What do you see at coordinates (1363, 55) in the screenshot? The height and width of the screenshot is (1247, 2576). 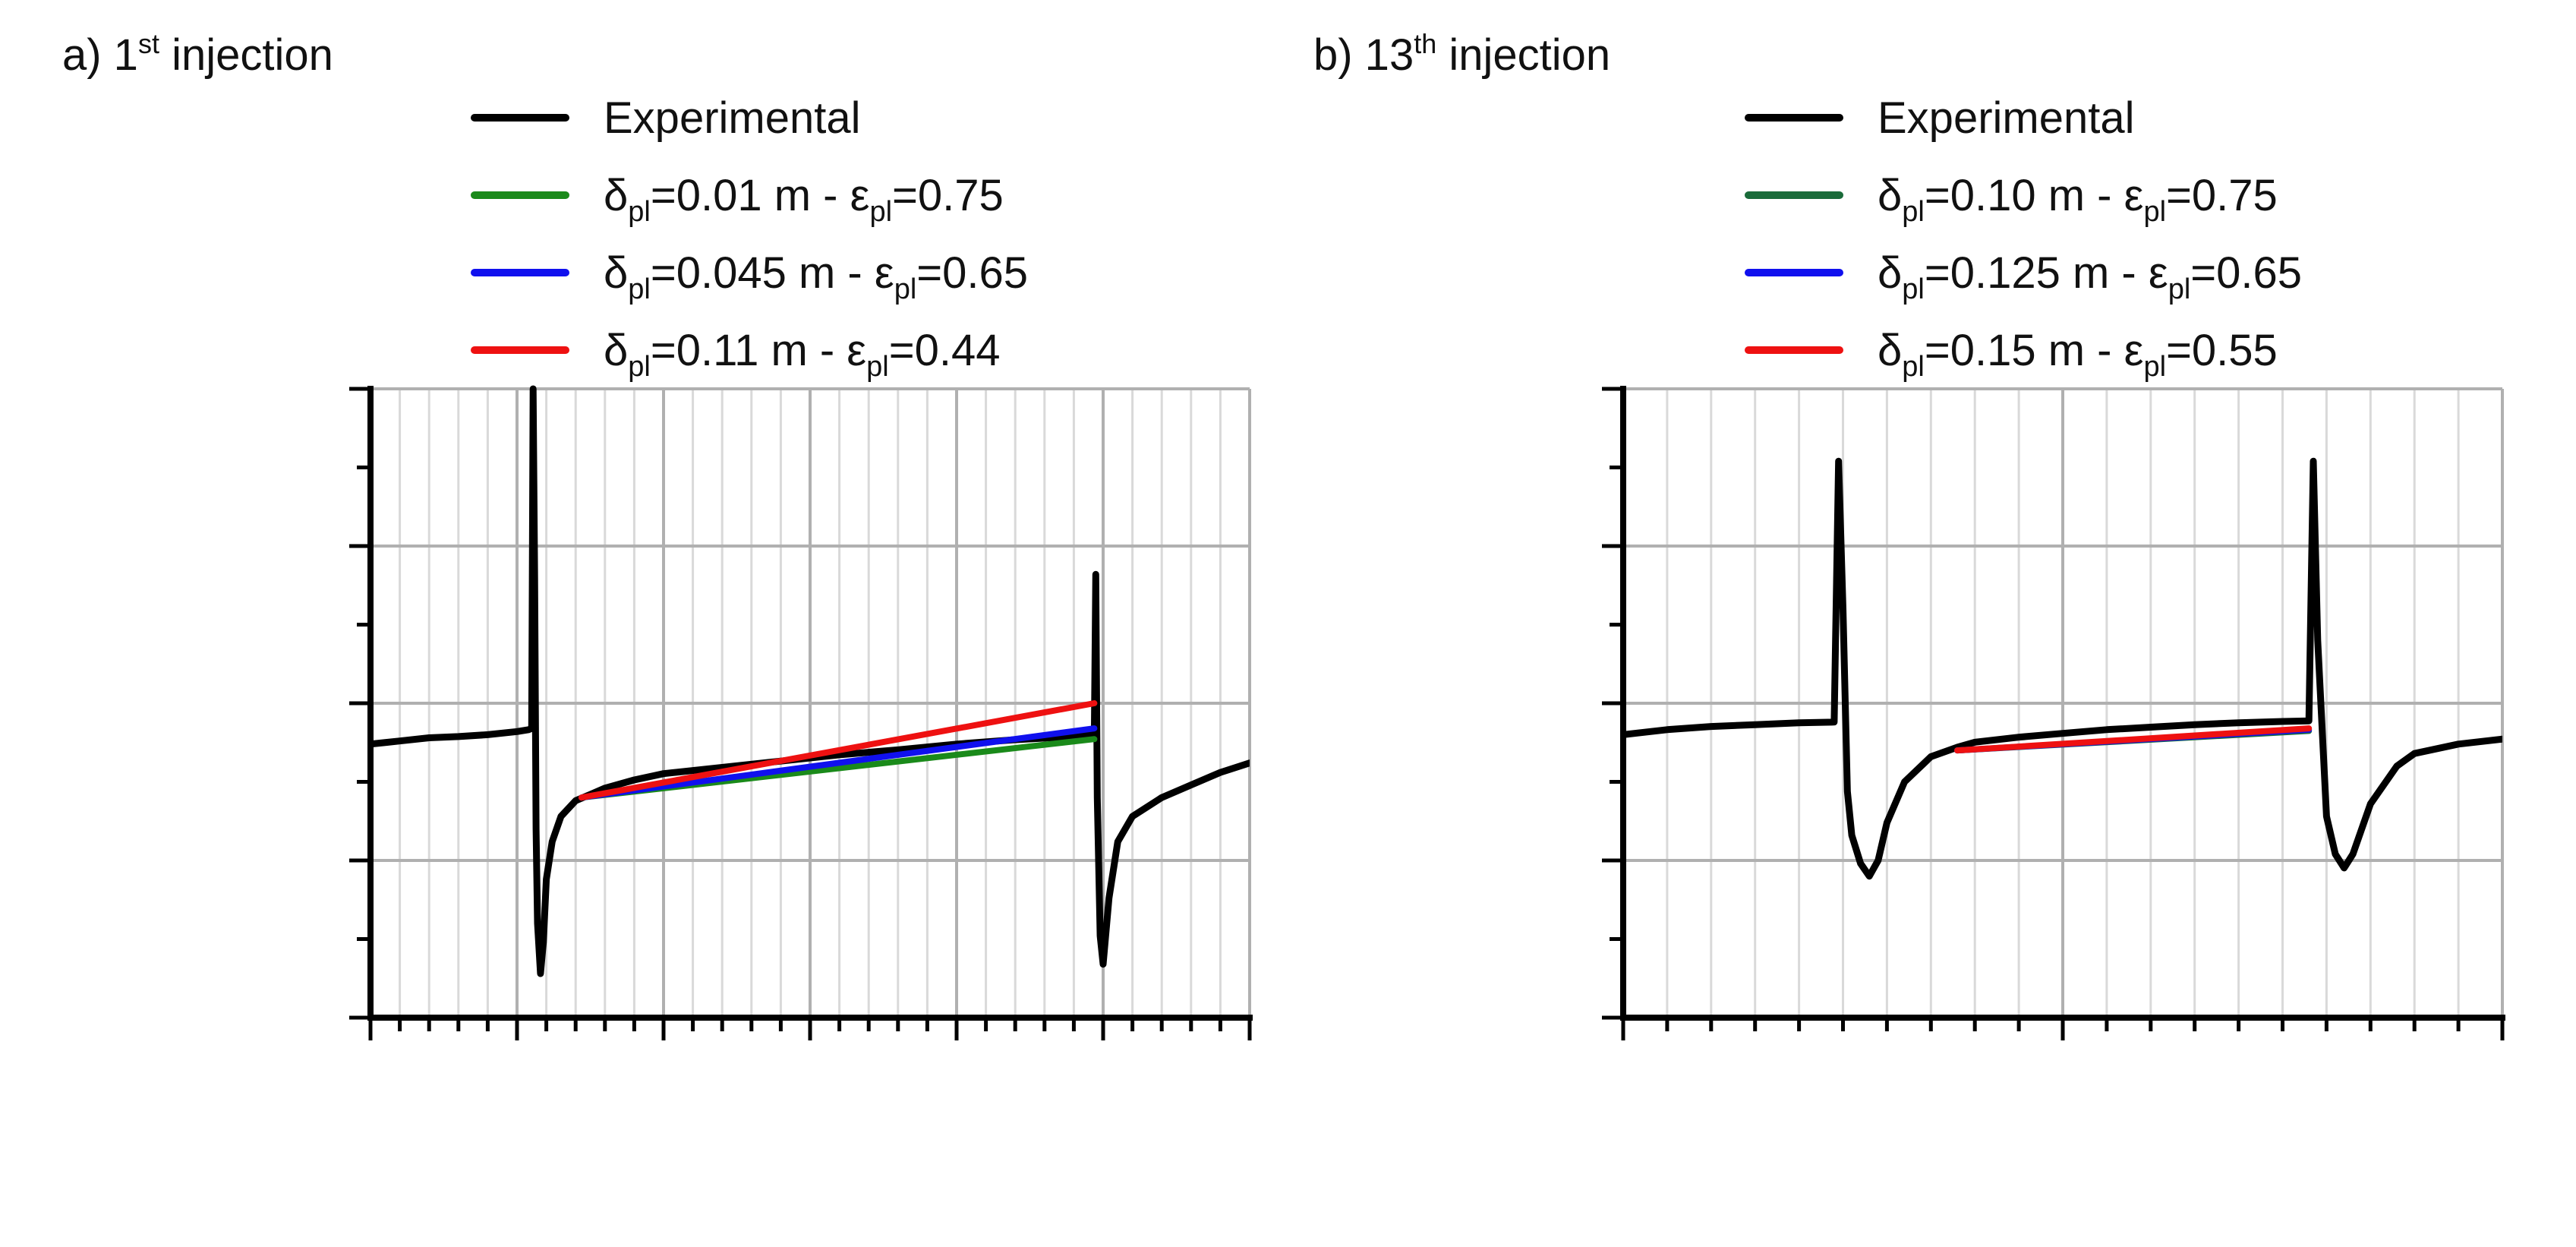 I see `panel-label-main: b) 13` at bounding box center [1363, 55].